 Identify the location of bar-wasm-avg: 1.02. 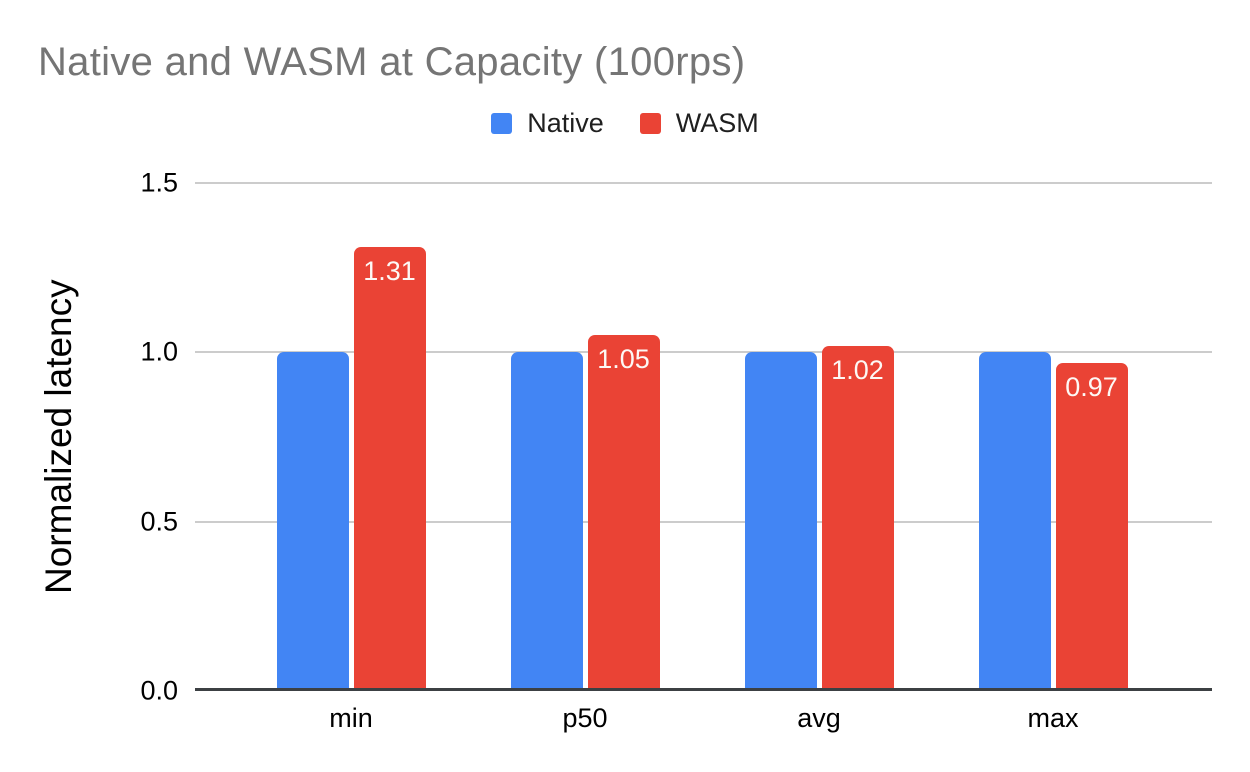
(857, 518).